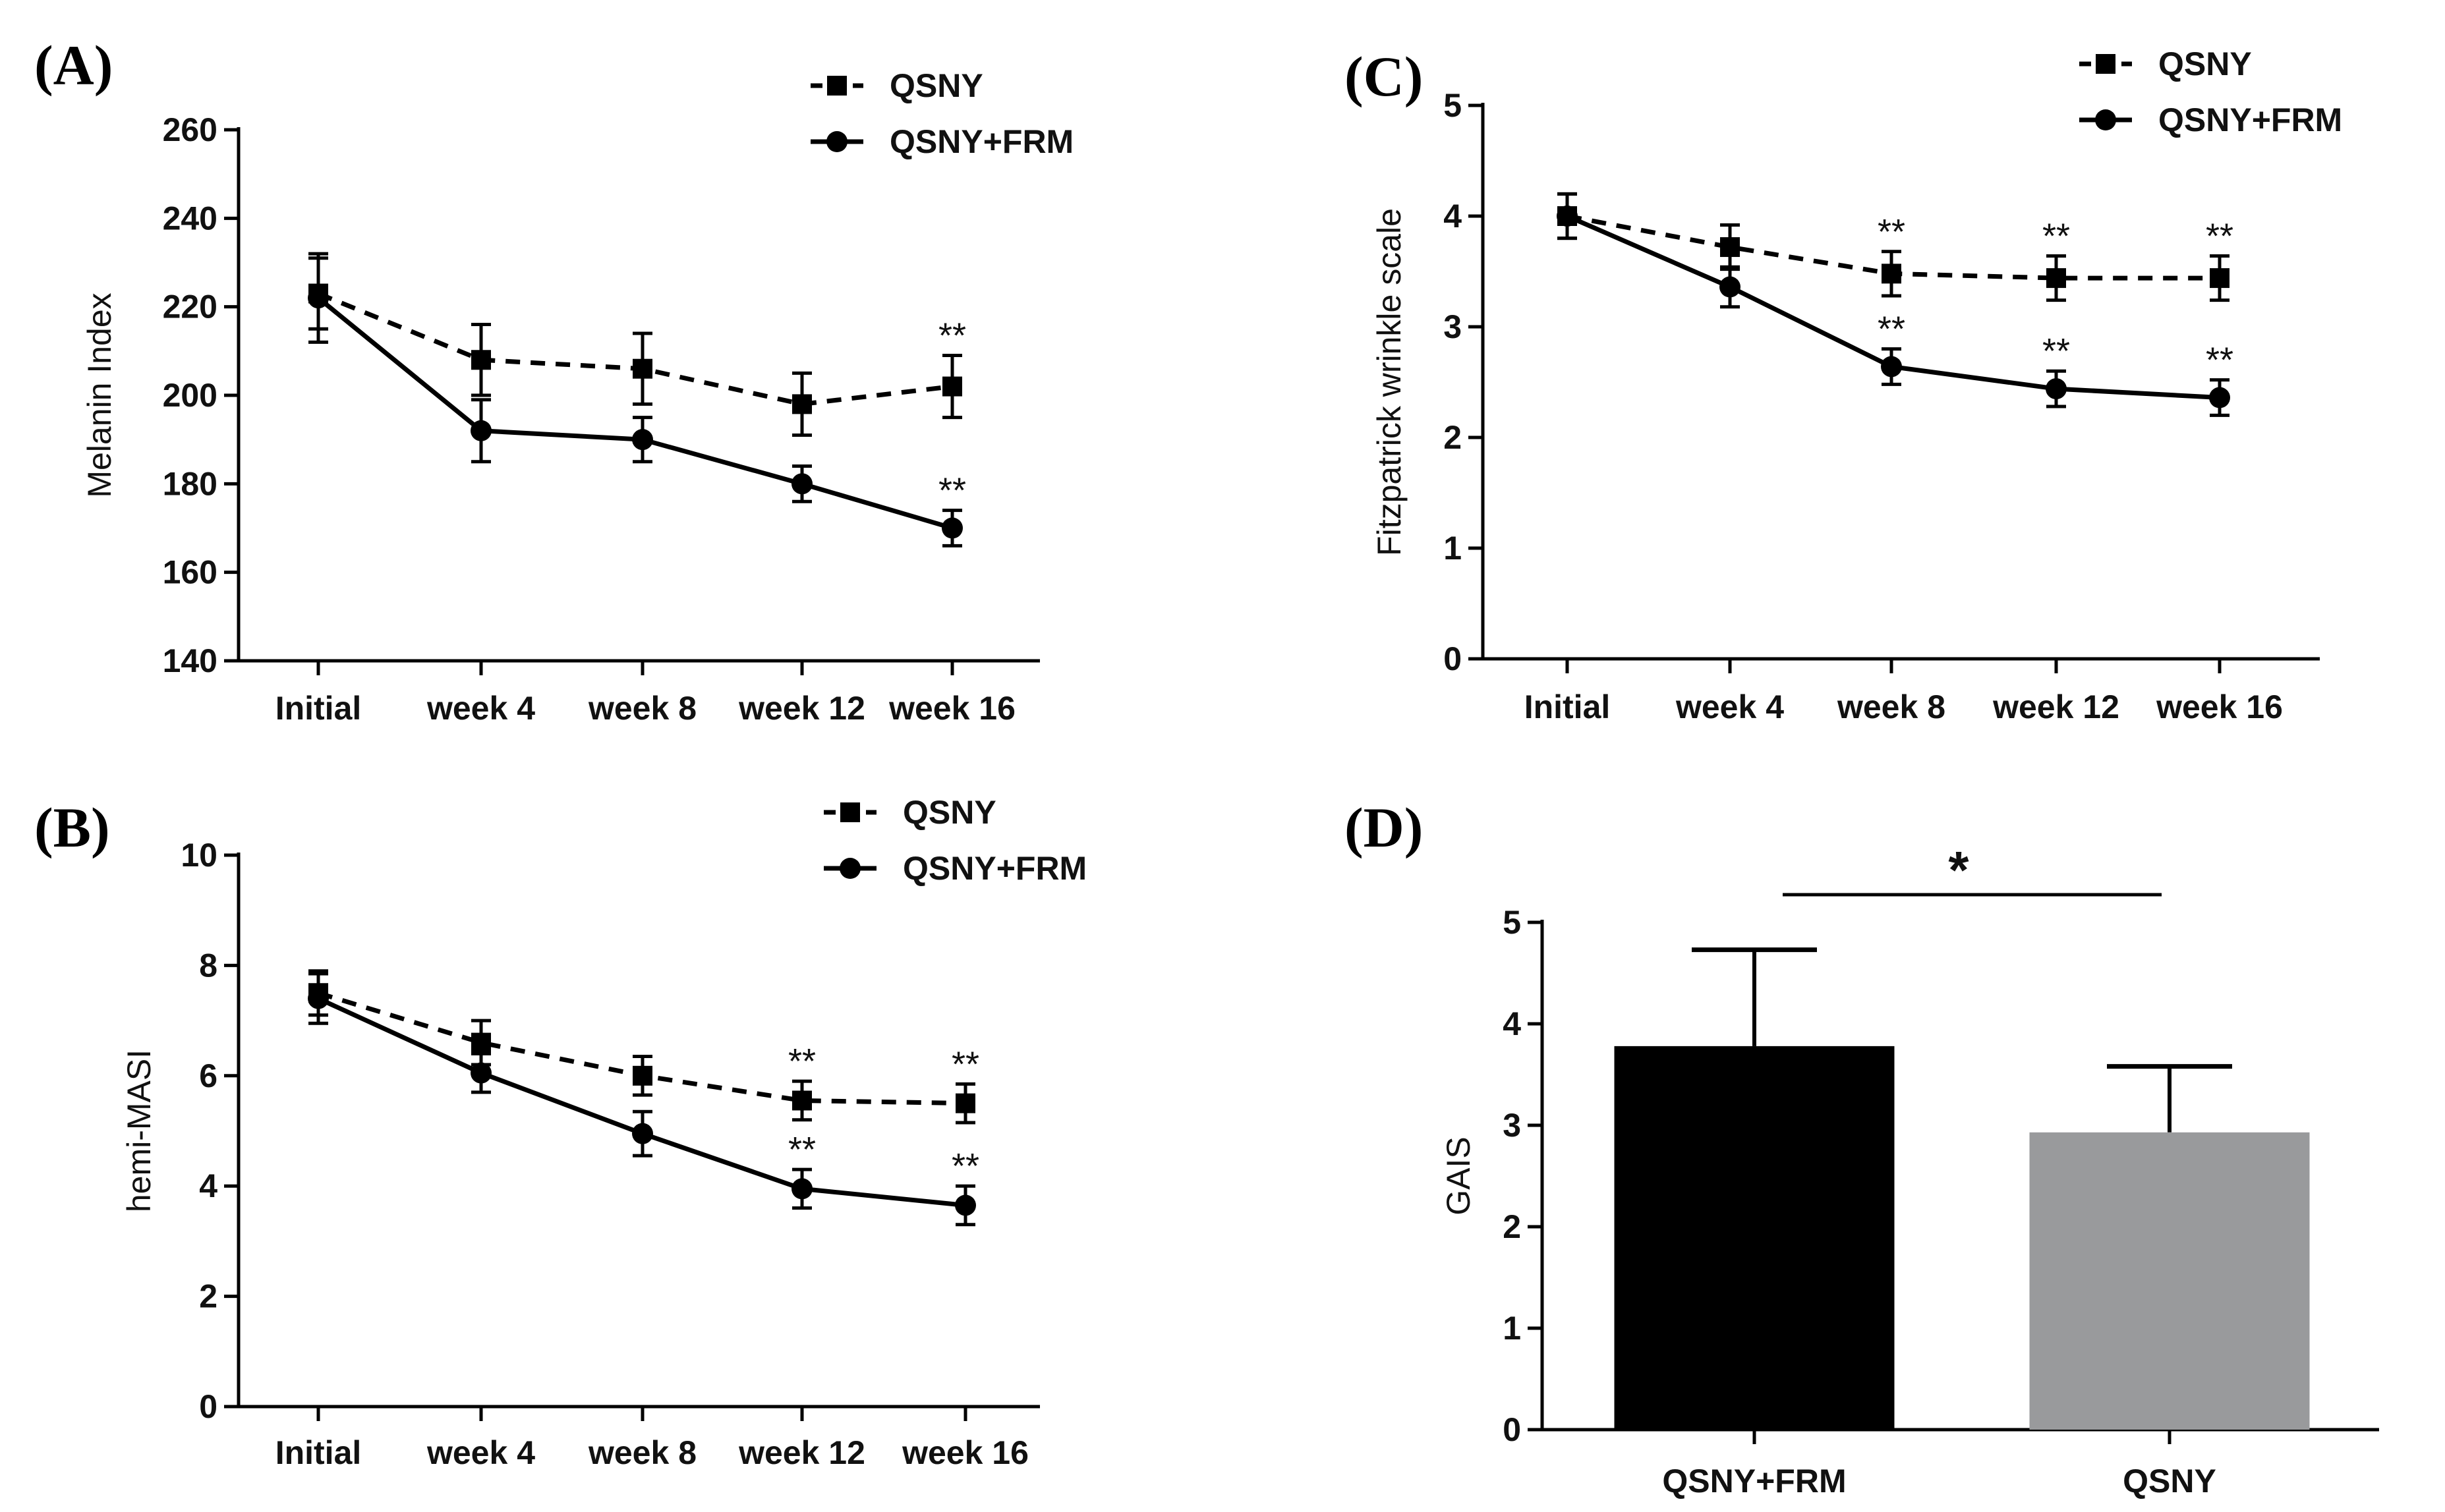 The width and height of the screenshot is (2445, 1512). What do you see at coordinates (1512, 1328) in the screenshot?
I see `y-tick-label: 1` at bounding box center [1512, 1328].